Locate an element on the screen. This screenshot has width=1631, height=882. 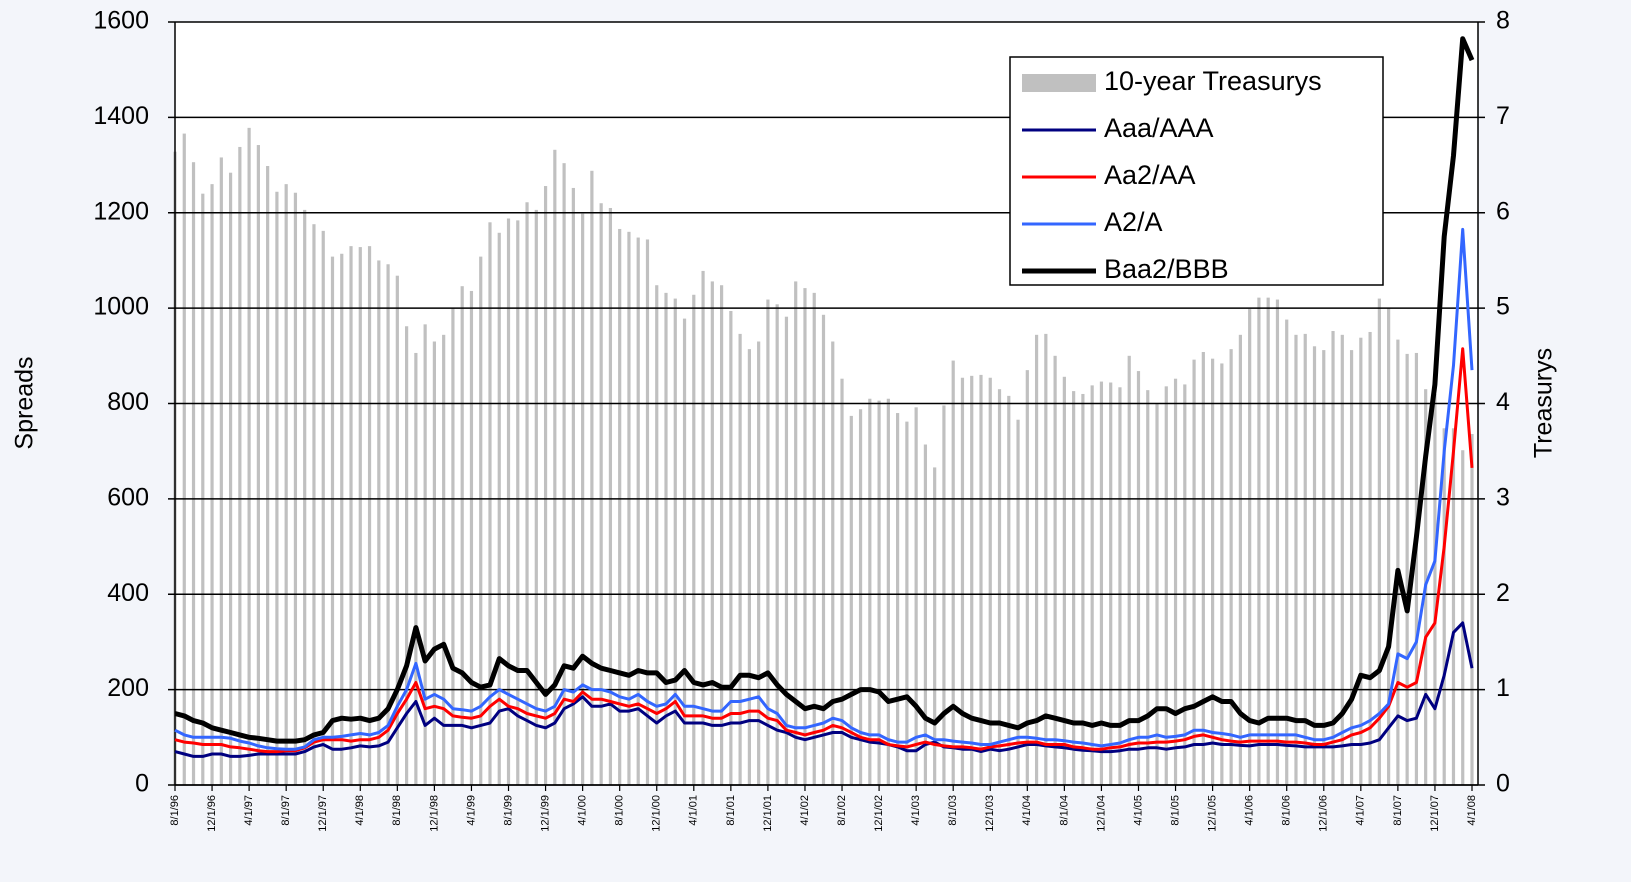
x-tick-label: 4/1/99 is located at coordinates (471, 810).